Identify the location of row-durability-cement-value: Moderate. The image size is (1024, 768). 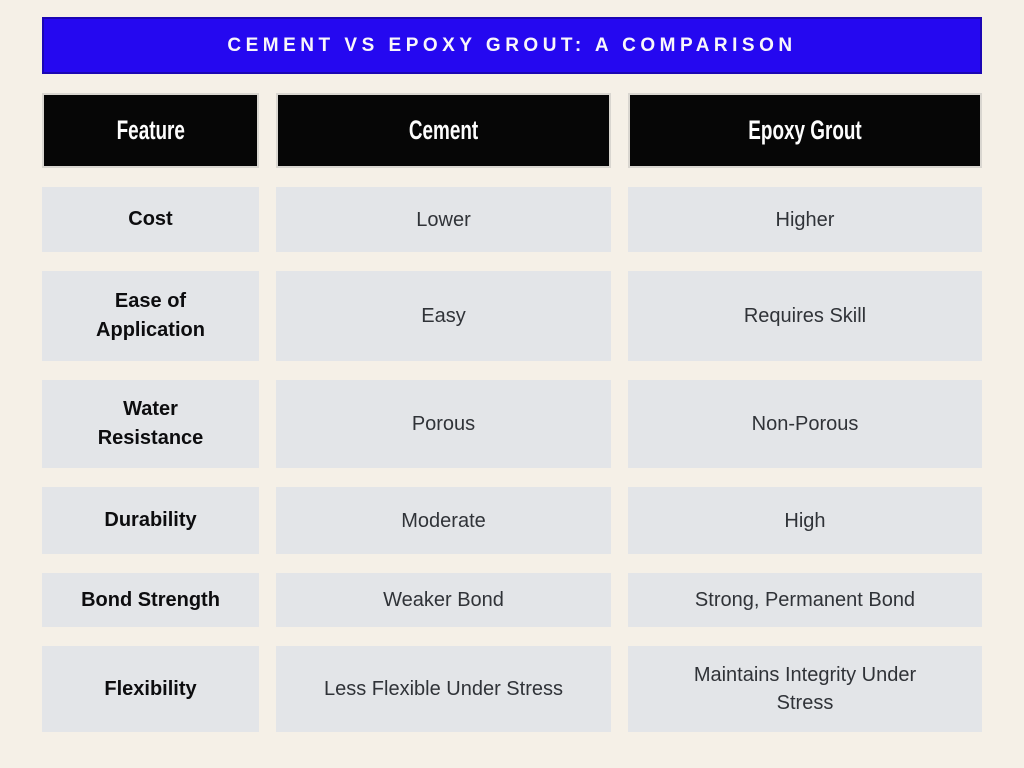
(443, 520).